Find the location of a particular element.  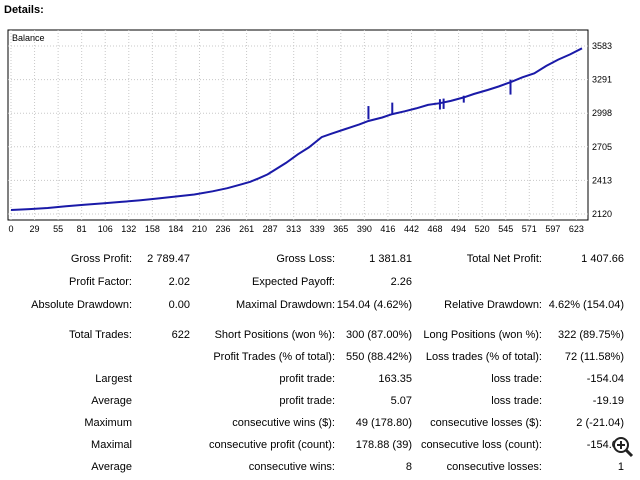

loss-trades-value: 72 (11.58%) is located at coordinates (594, 357).